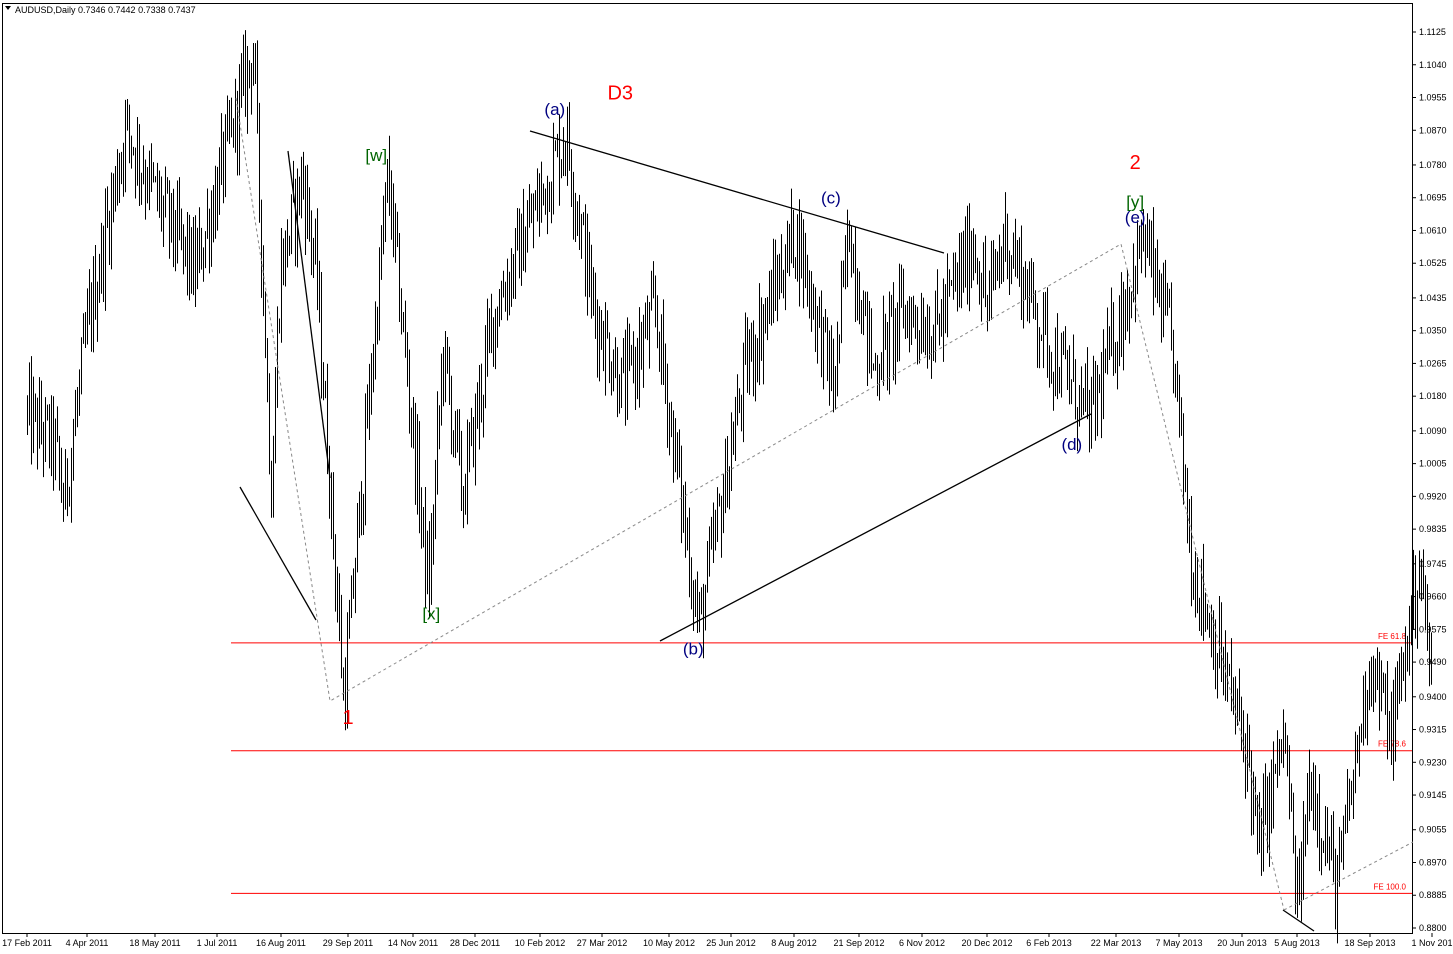  Describe the element at coordinates (8, 8) in the screenshot. I see `symbol-dropdown-icon` at that location.